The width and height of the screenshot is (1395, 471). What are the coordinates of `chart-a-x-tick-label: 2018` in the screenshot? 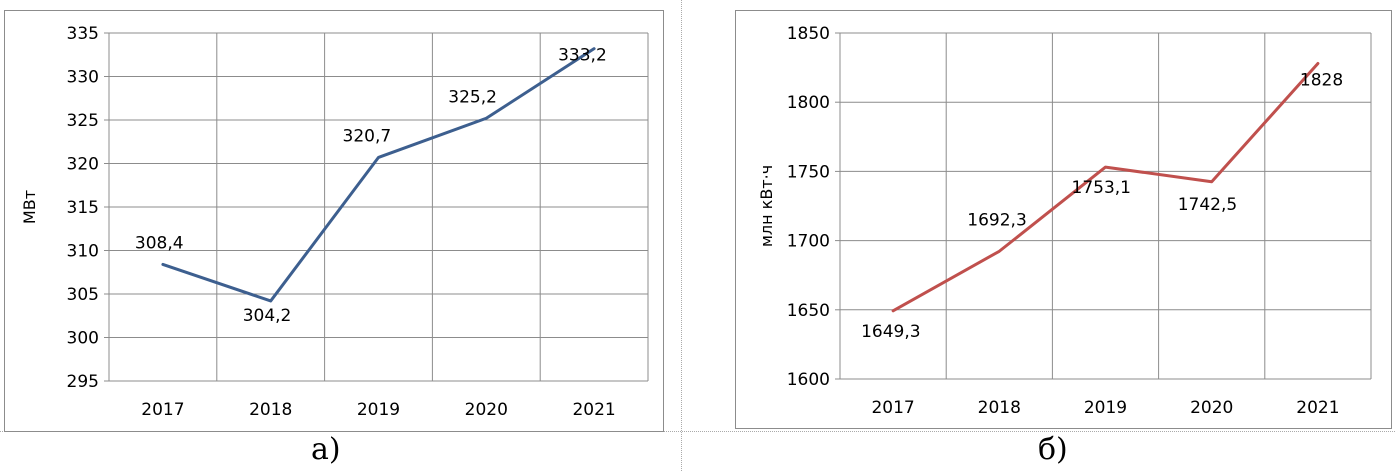 It's located at (270, 410).